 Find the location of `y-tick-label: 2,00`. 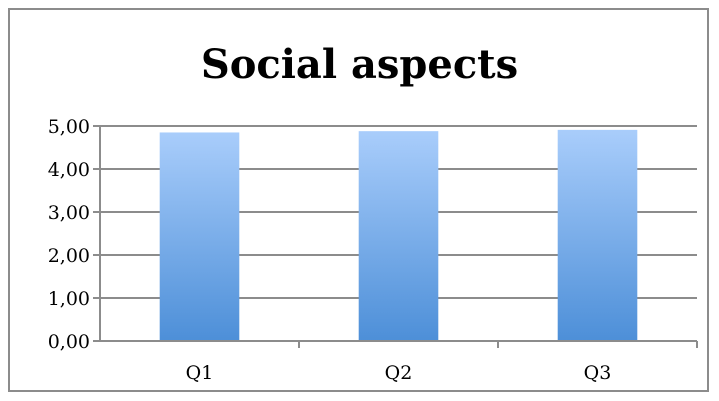

y-tick-label: 2,00 is located at coordinates (69, 256).